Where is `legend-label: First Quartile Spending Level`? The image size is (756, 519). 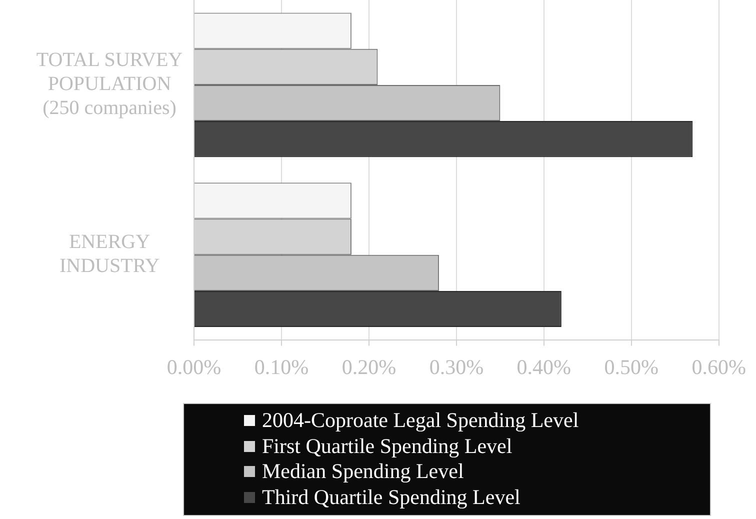
legend-label: First Quartile Spending Level is located at coordinates (387, 446).